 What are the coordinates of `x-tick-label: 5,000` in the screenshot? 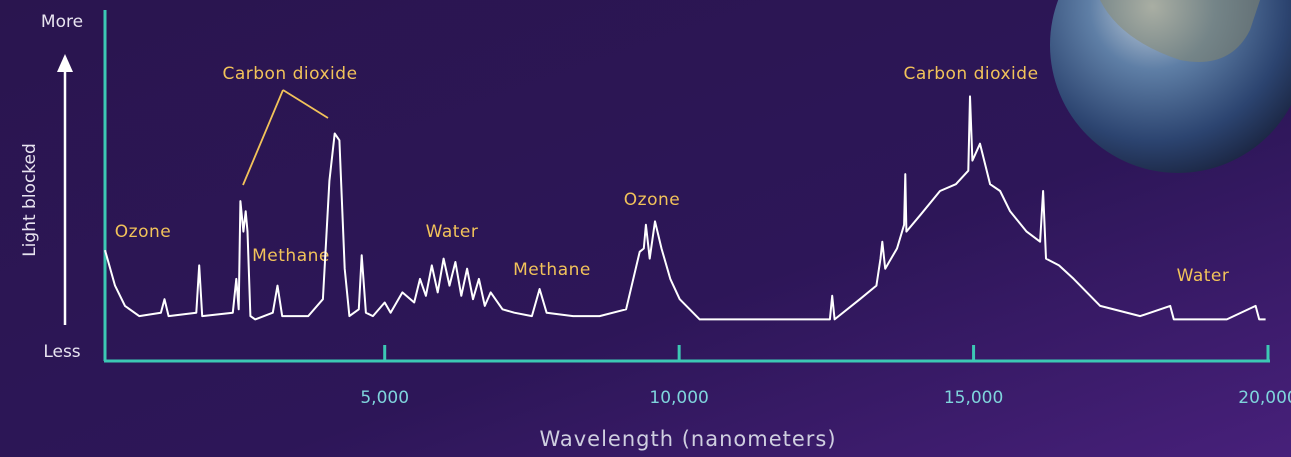 It's located at (384, 398).